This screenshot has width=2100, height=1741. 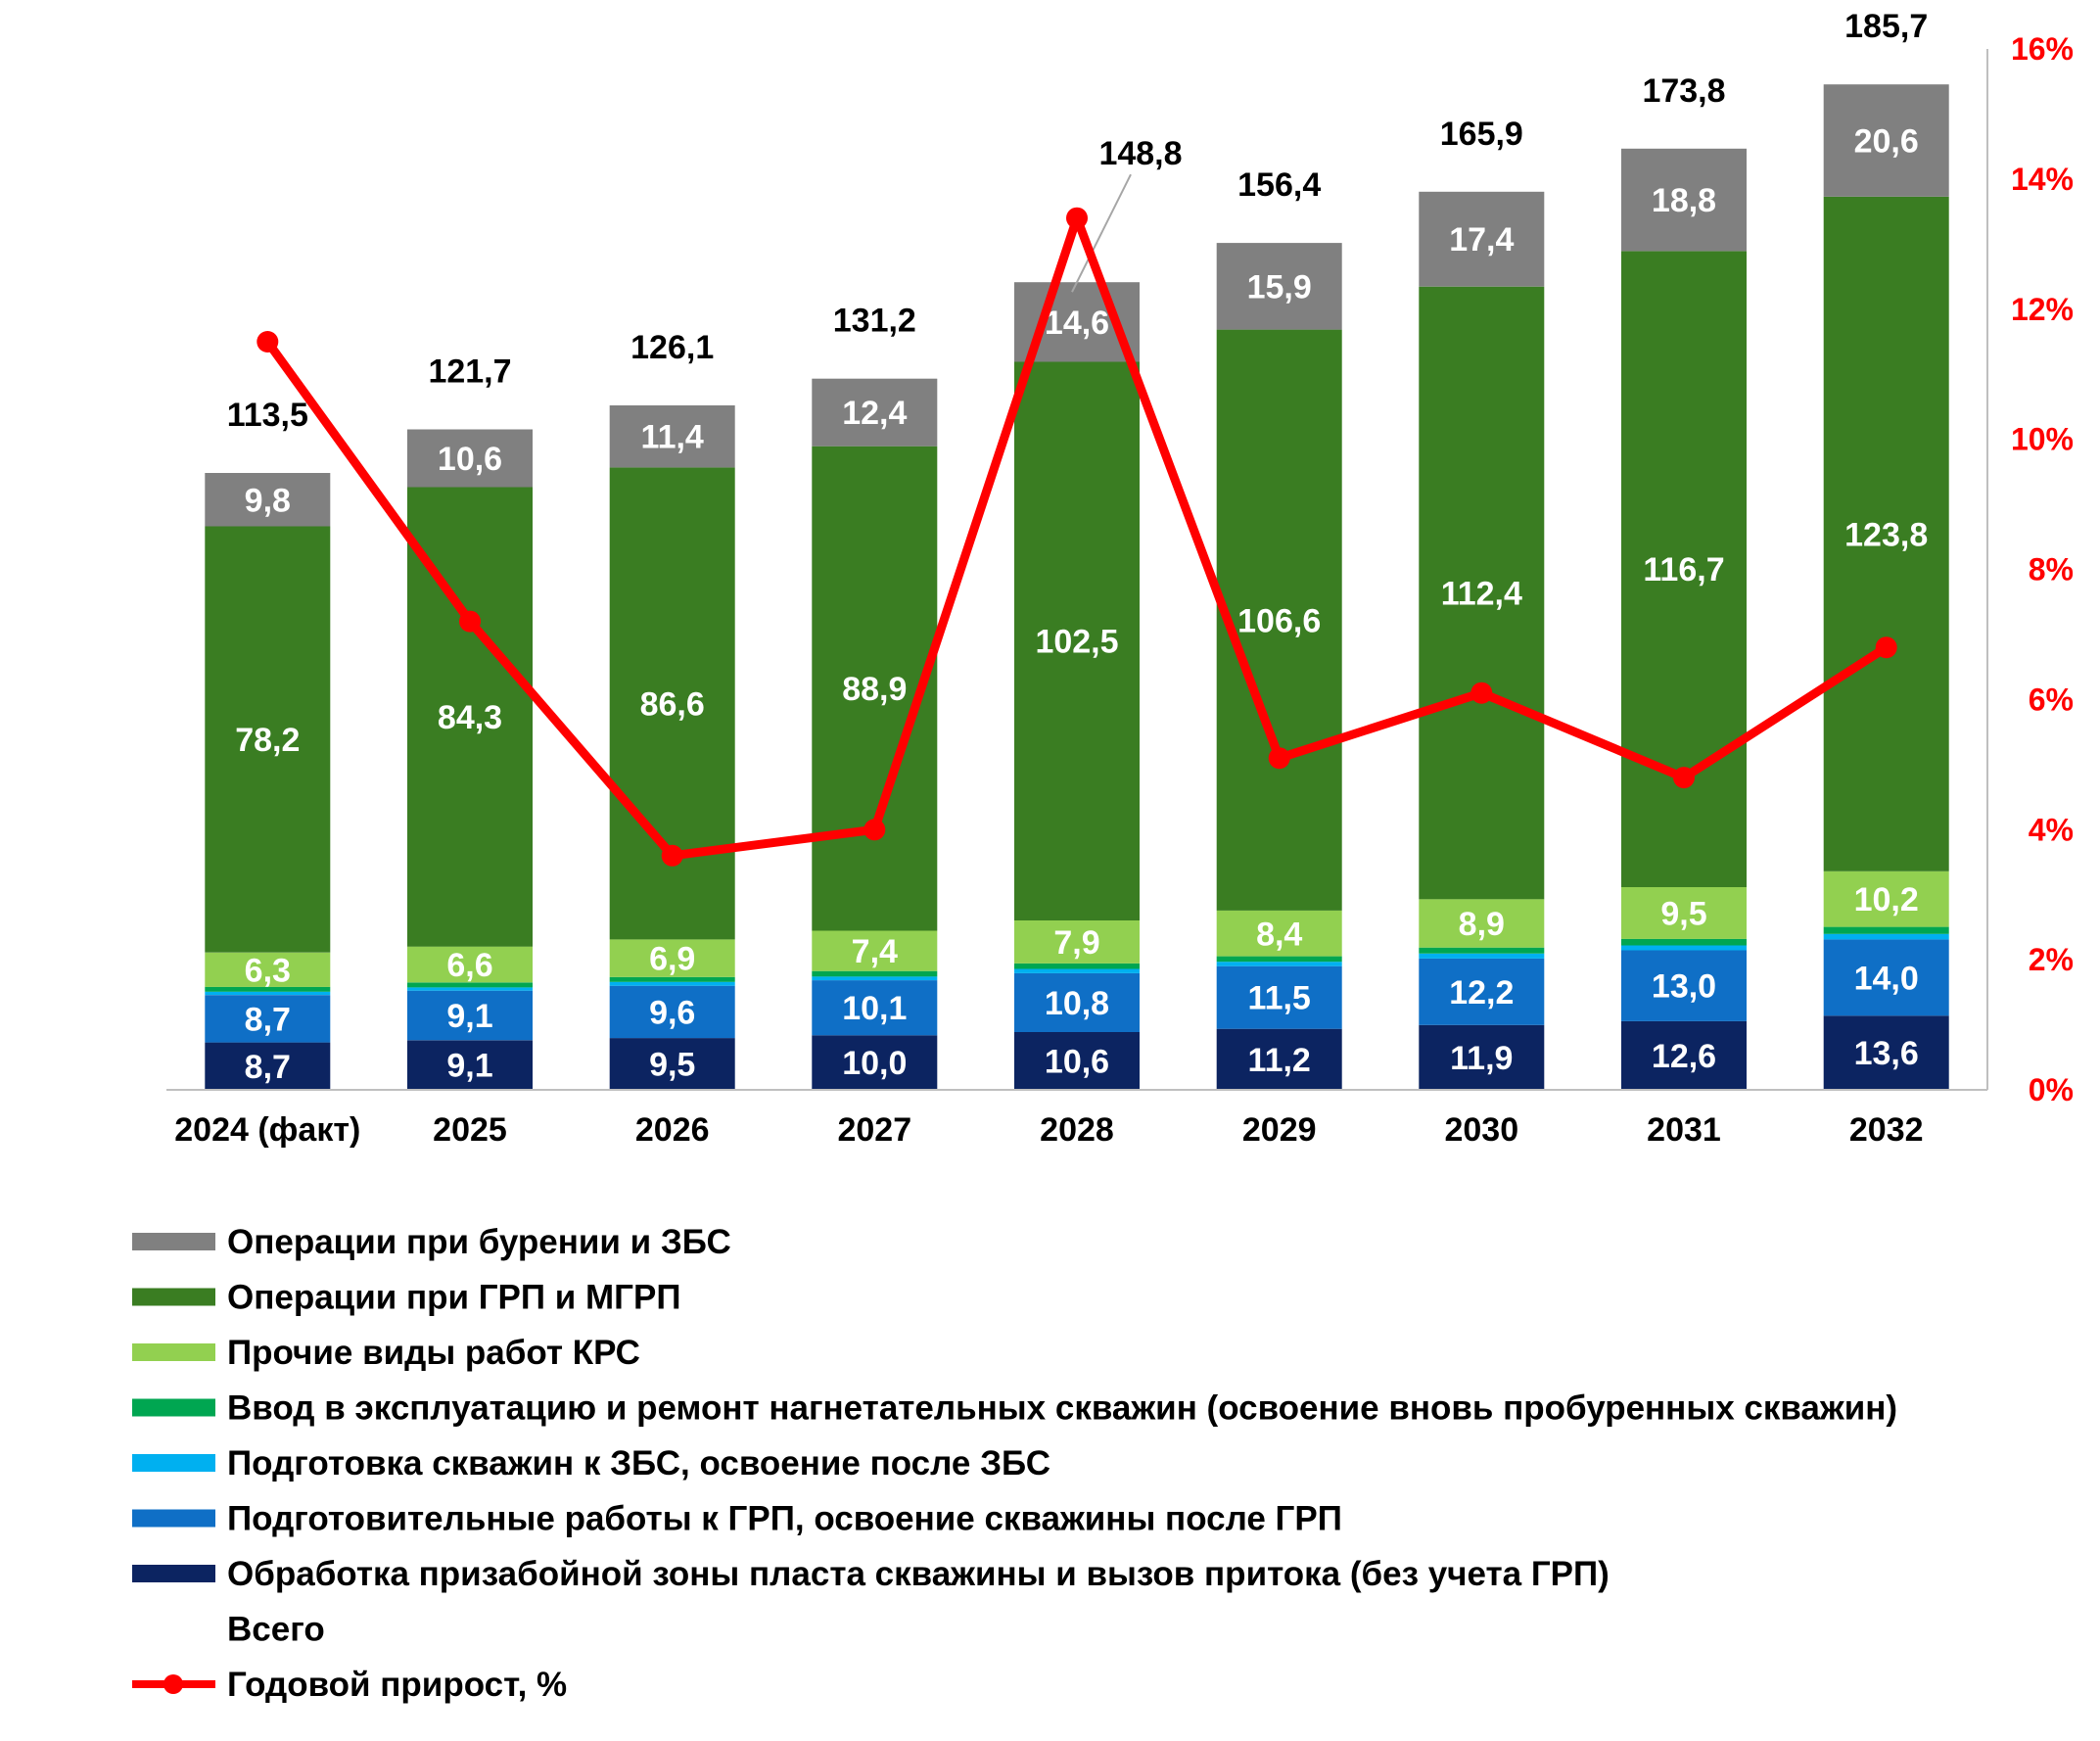 What do you see at coordinates (470, 1130) in the screenshot?
I see `x-tick-label: 2025` at bounding box center [470, 1130].